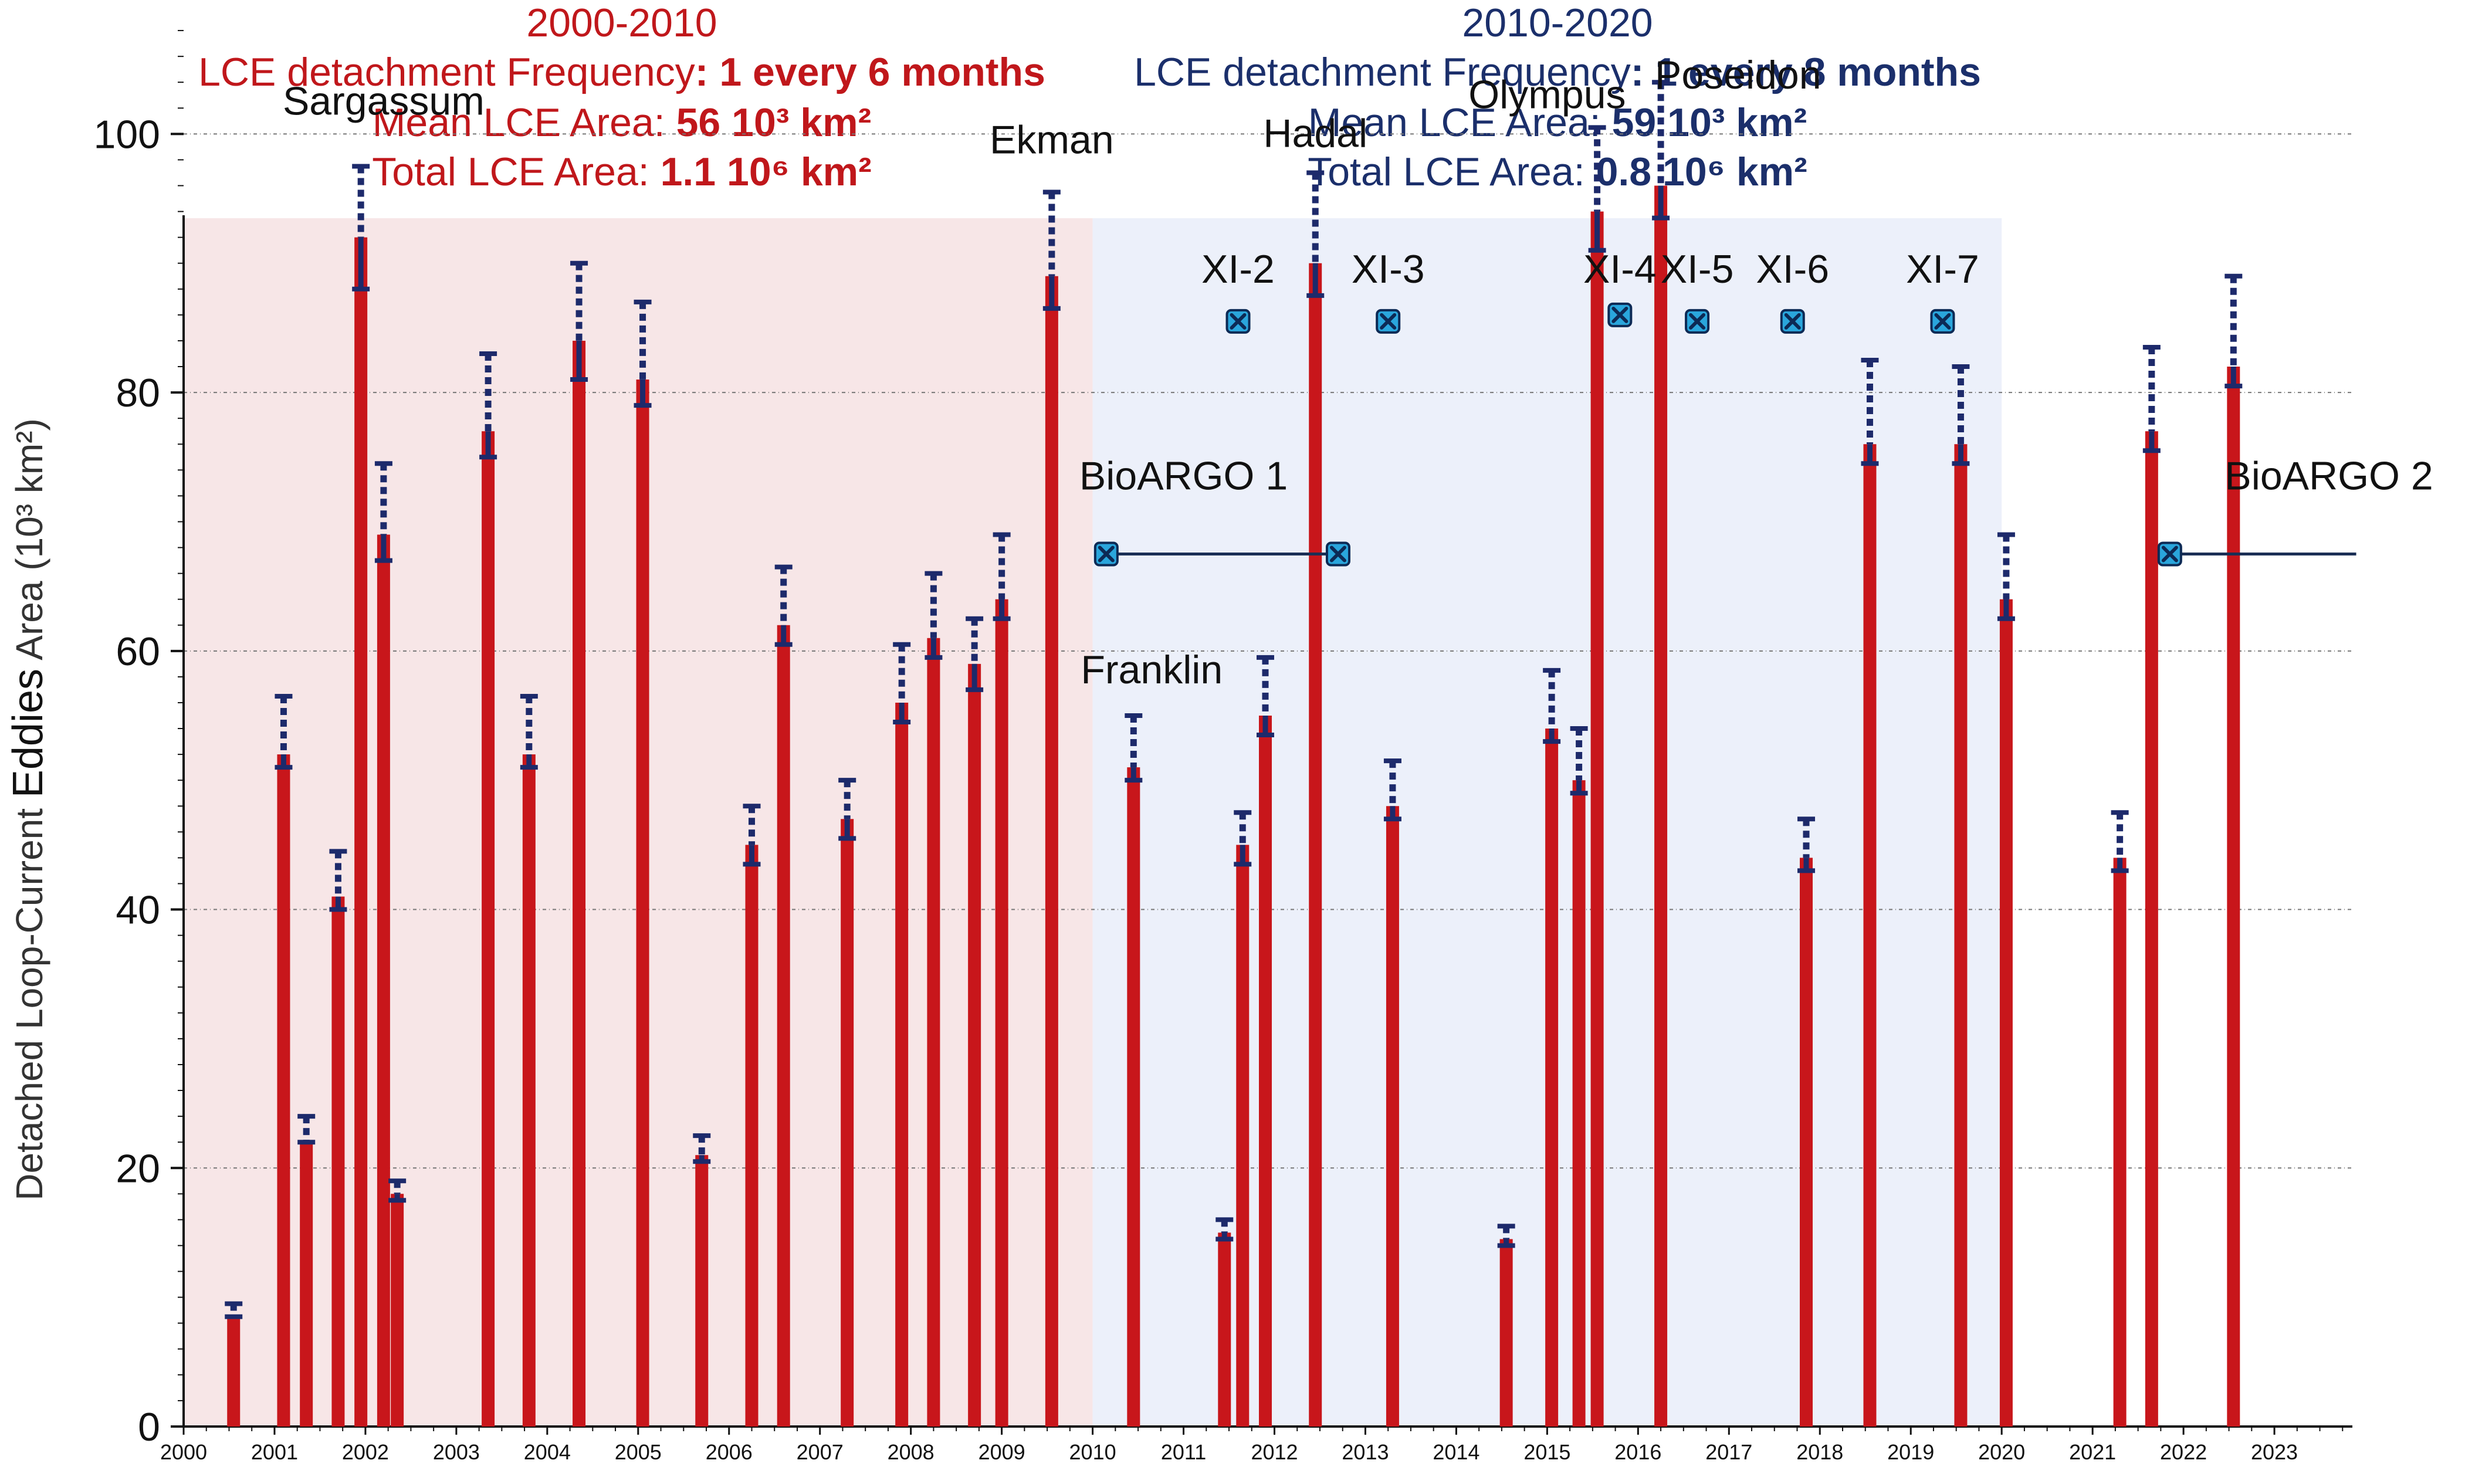  I want to click on header-left-frequency-label: LCE detachment Frequency, so click(446, 72).